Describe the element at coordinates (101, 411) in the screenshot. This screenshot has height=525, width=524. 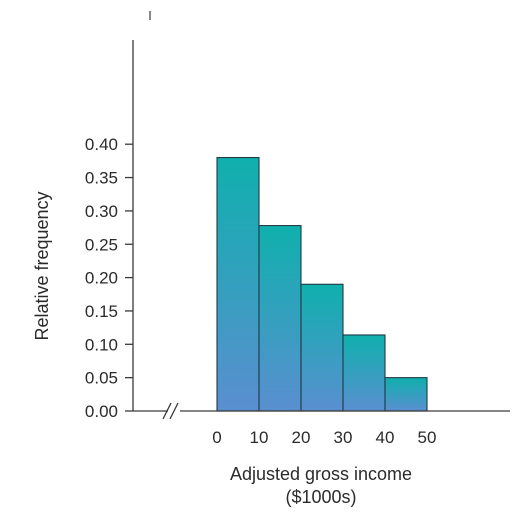
I see `y-tick-label: 0.00` at that location.